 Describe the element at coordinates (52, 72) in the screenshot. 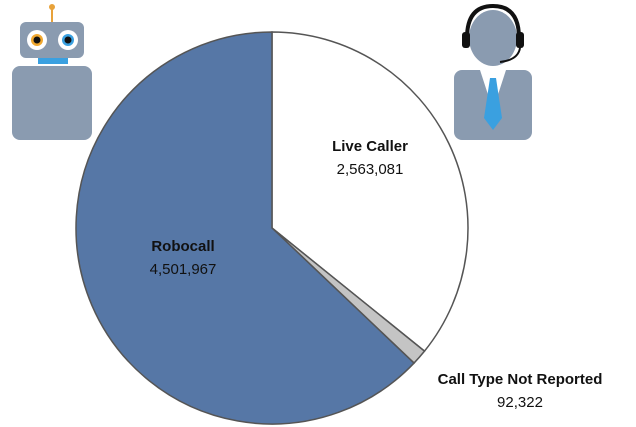

I see `robot-icon` at that location.